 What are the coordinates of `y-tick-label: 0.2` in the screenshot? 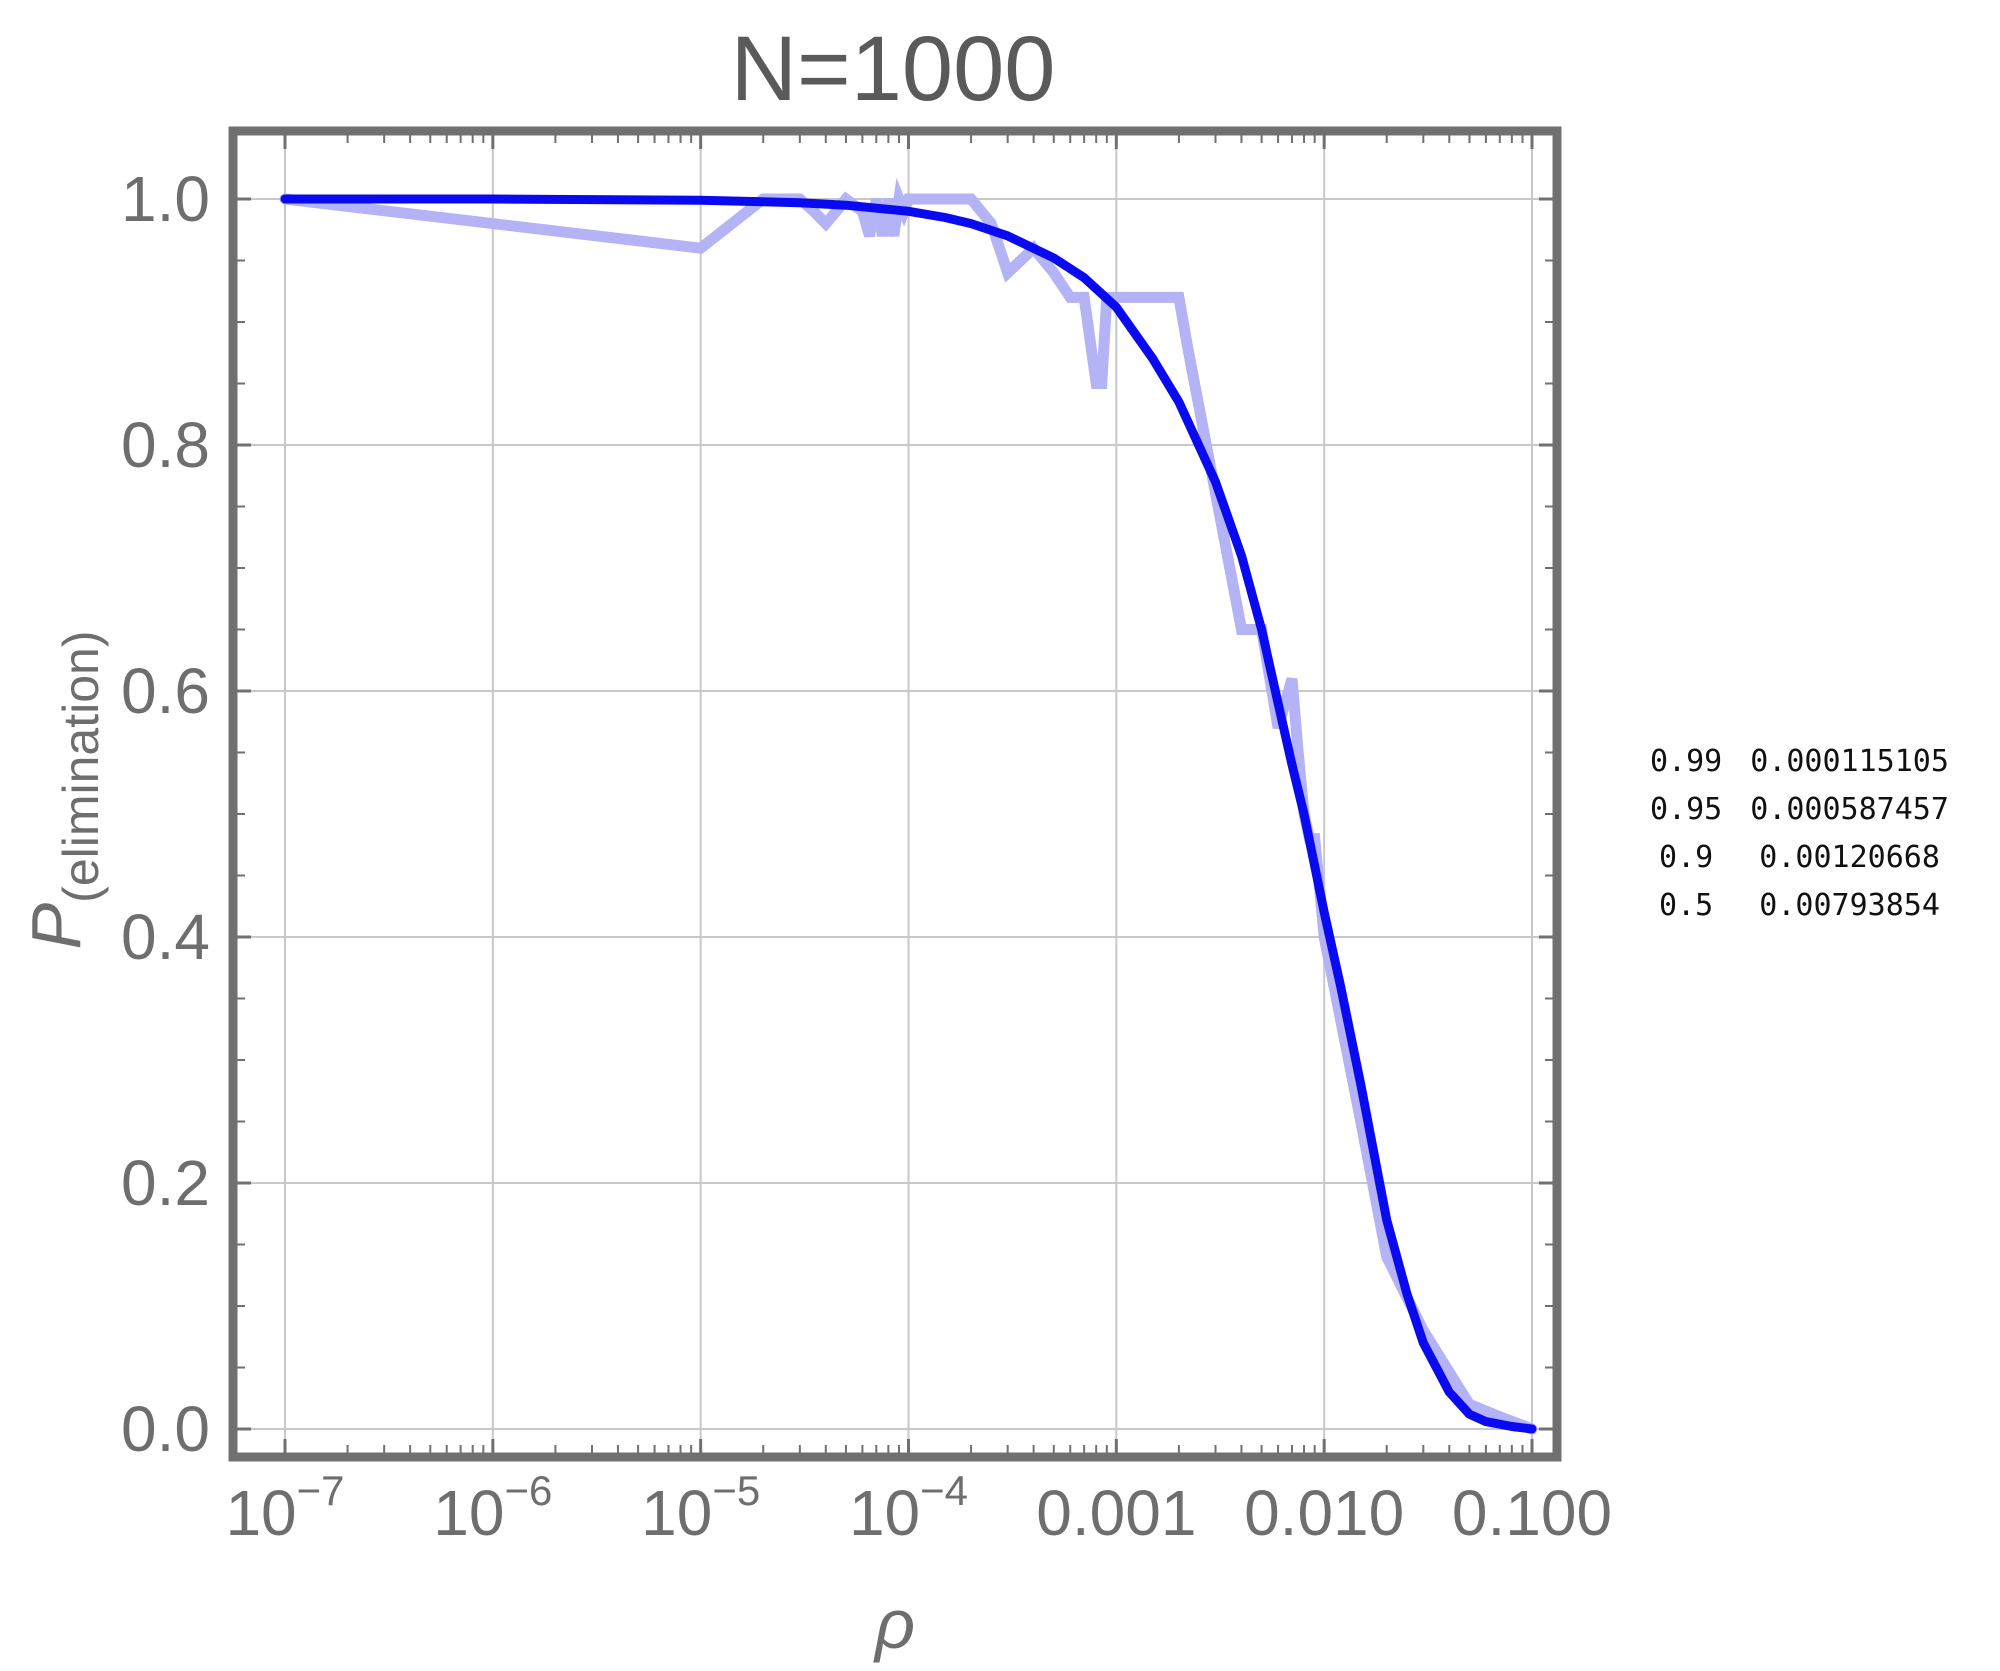 It's located at (165, 1183).